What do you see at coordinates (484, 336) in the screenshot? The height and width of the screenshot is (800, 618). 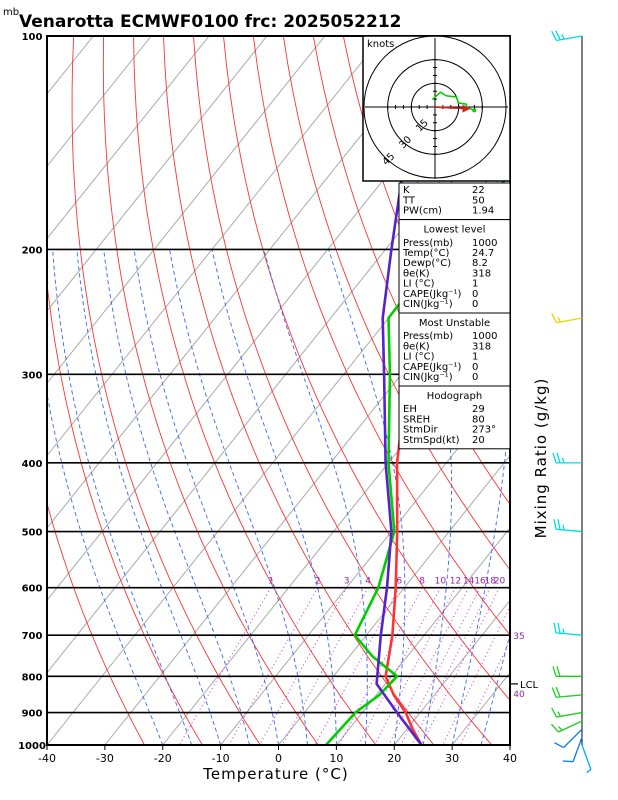 I see `most-unstable-value: 1000` at bounding box center [484, 336].